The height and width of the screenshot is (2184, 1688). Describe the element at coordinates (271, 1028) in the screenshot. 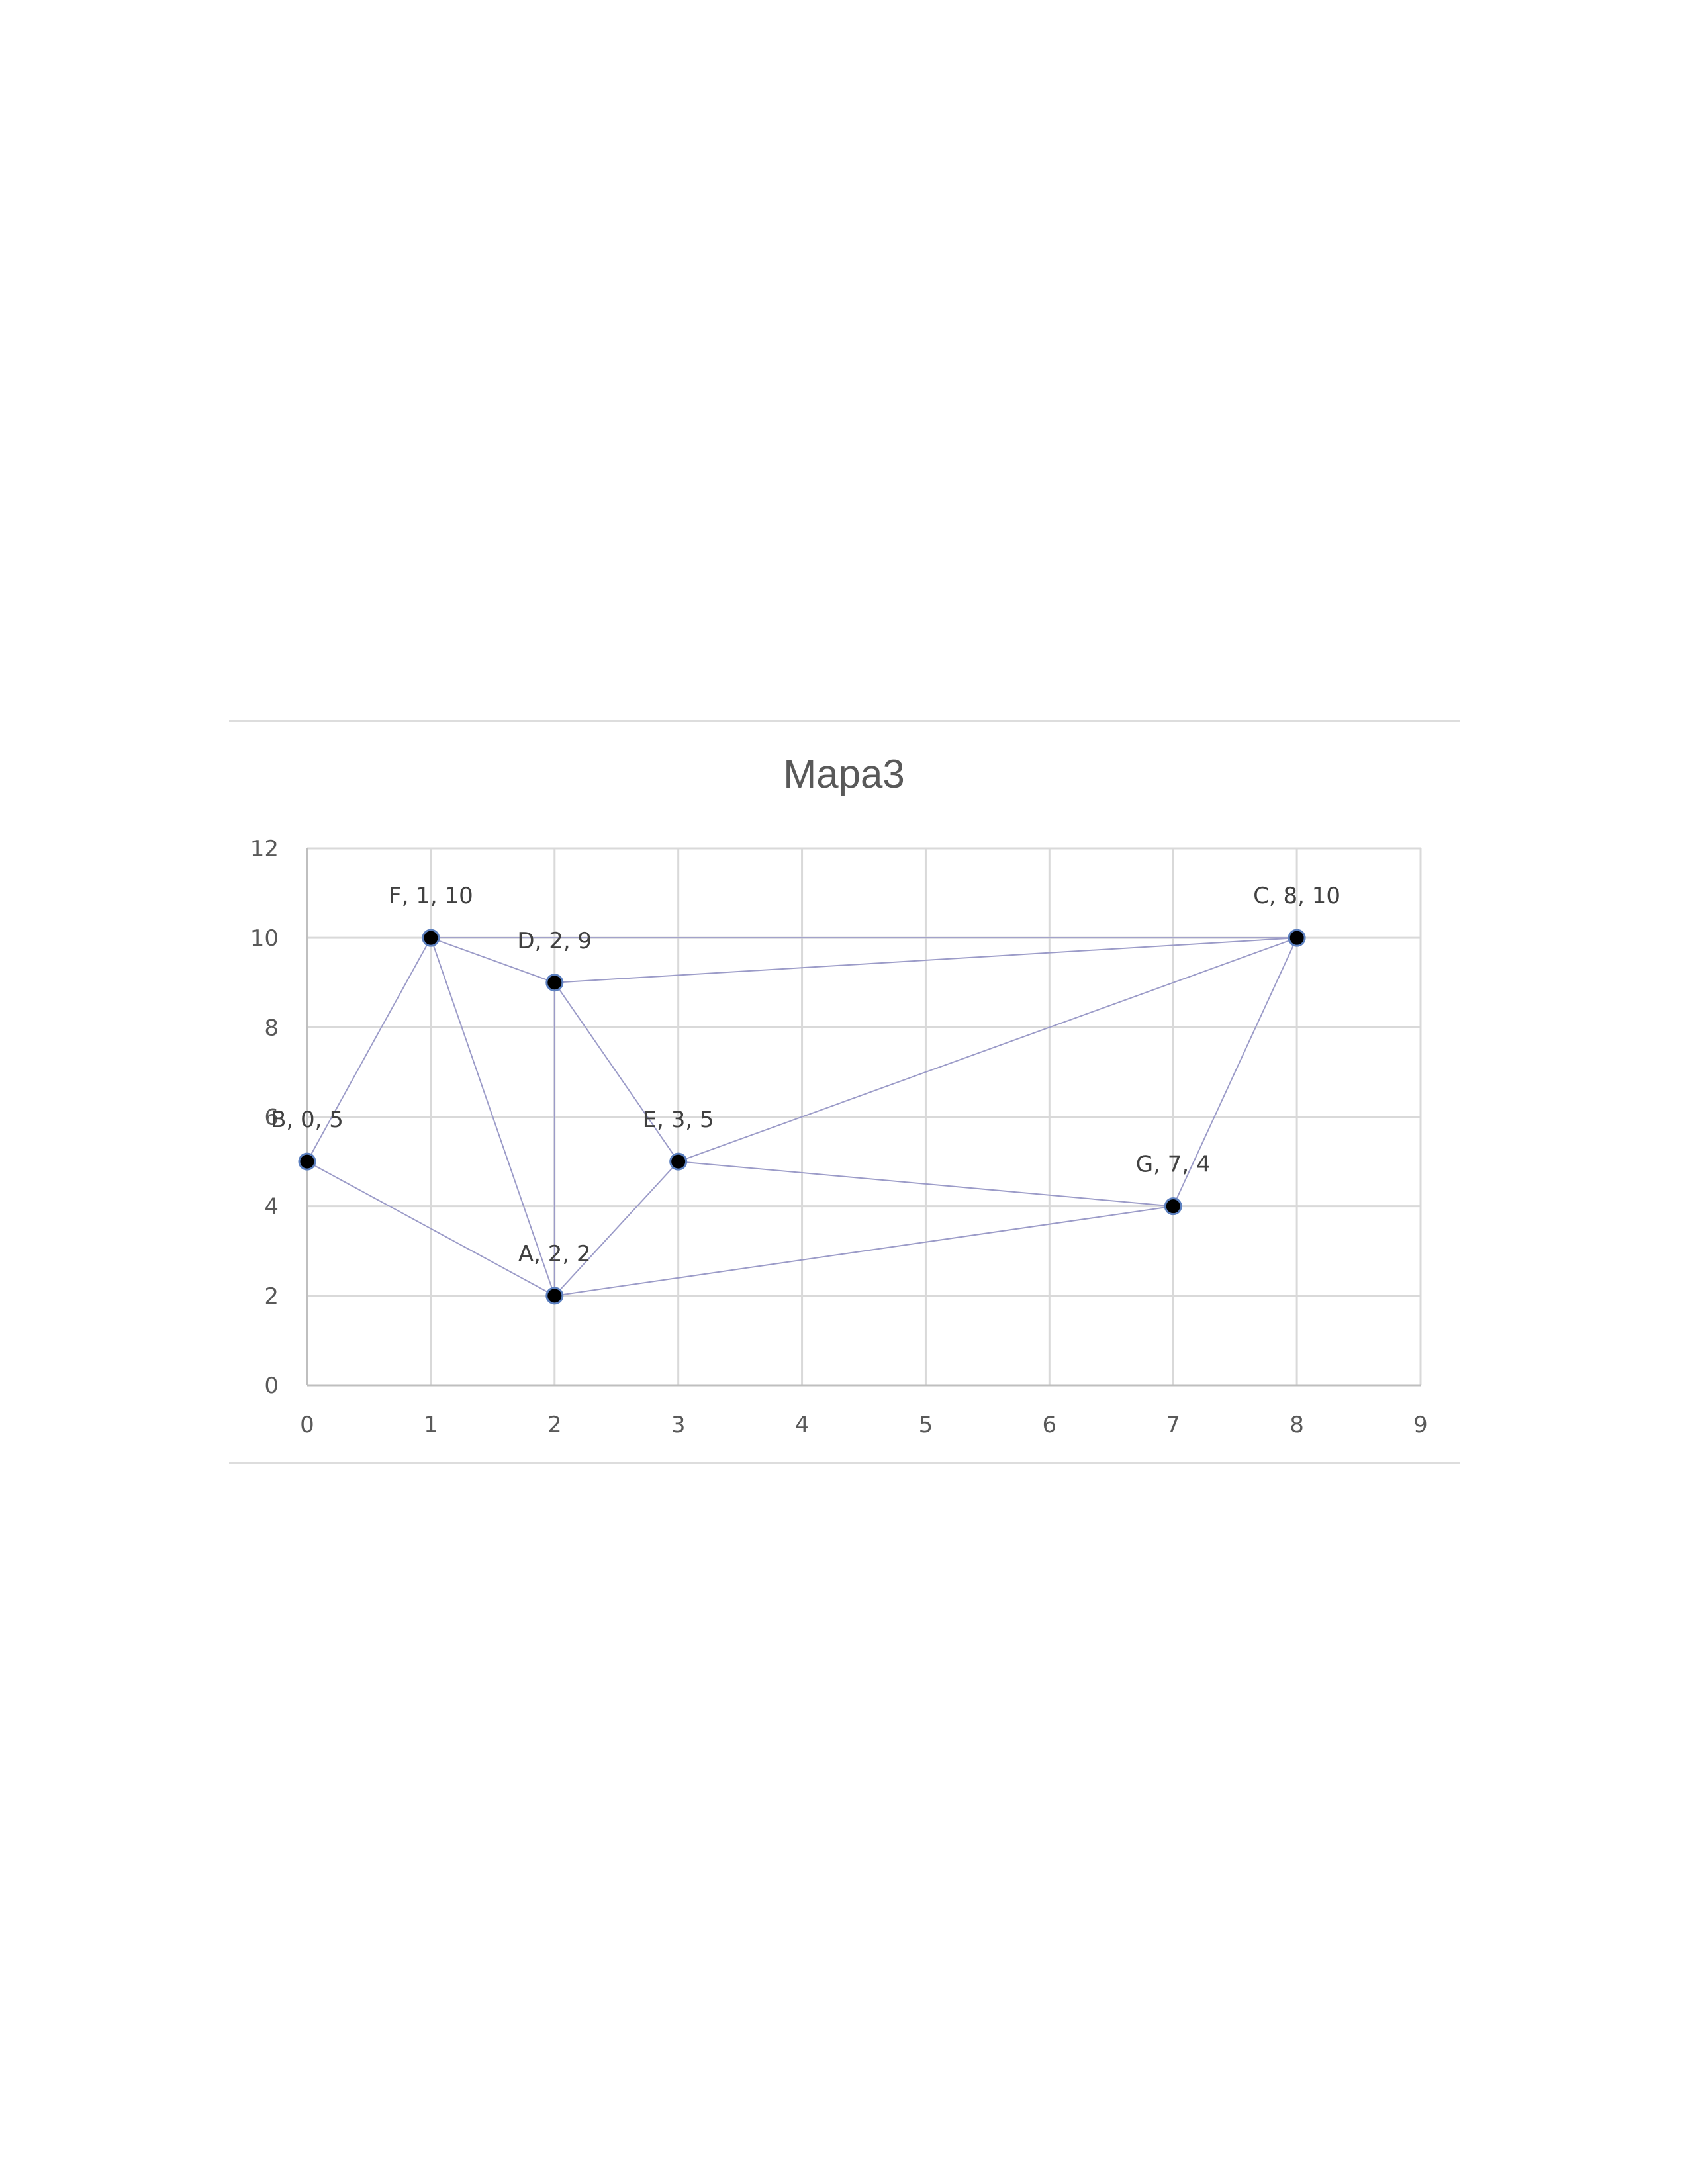

I see `y-tick-label: 8` at that location.